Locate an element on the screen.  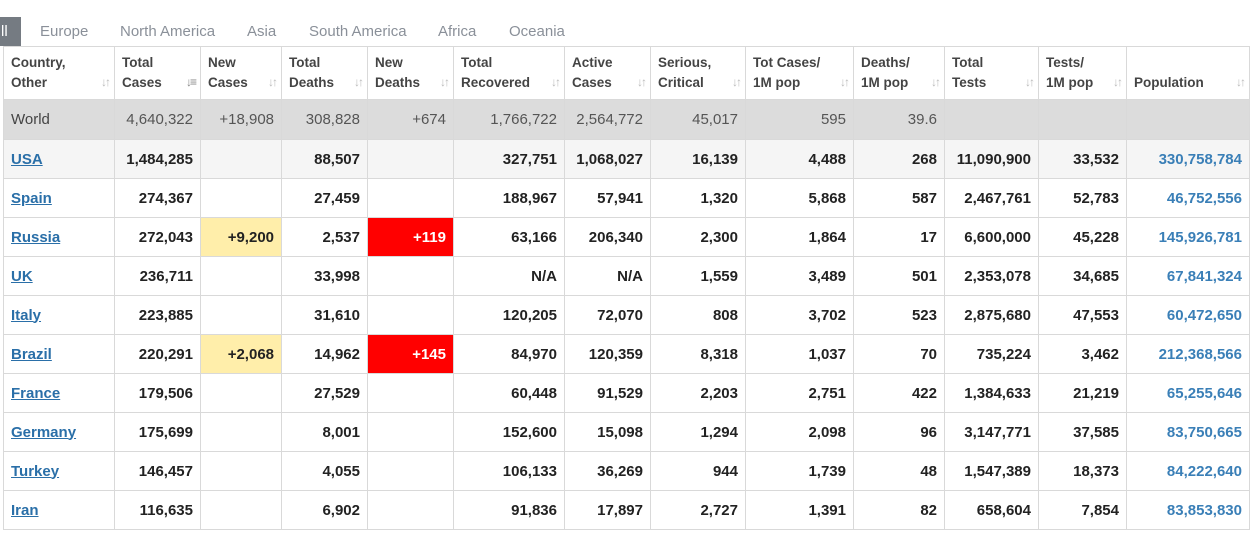
data-cell: 268 is located at coordinates (899, 159).